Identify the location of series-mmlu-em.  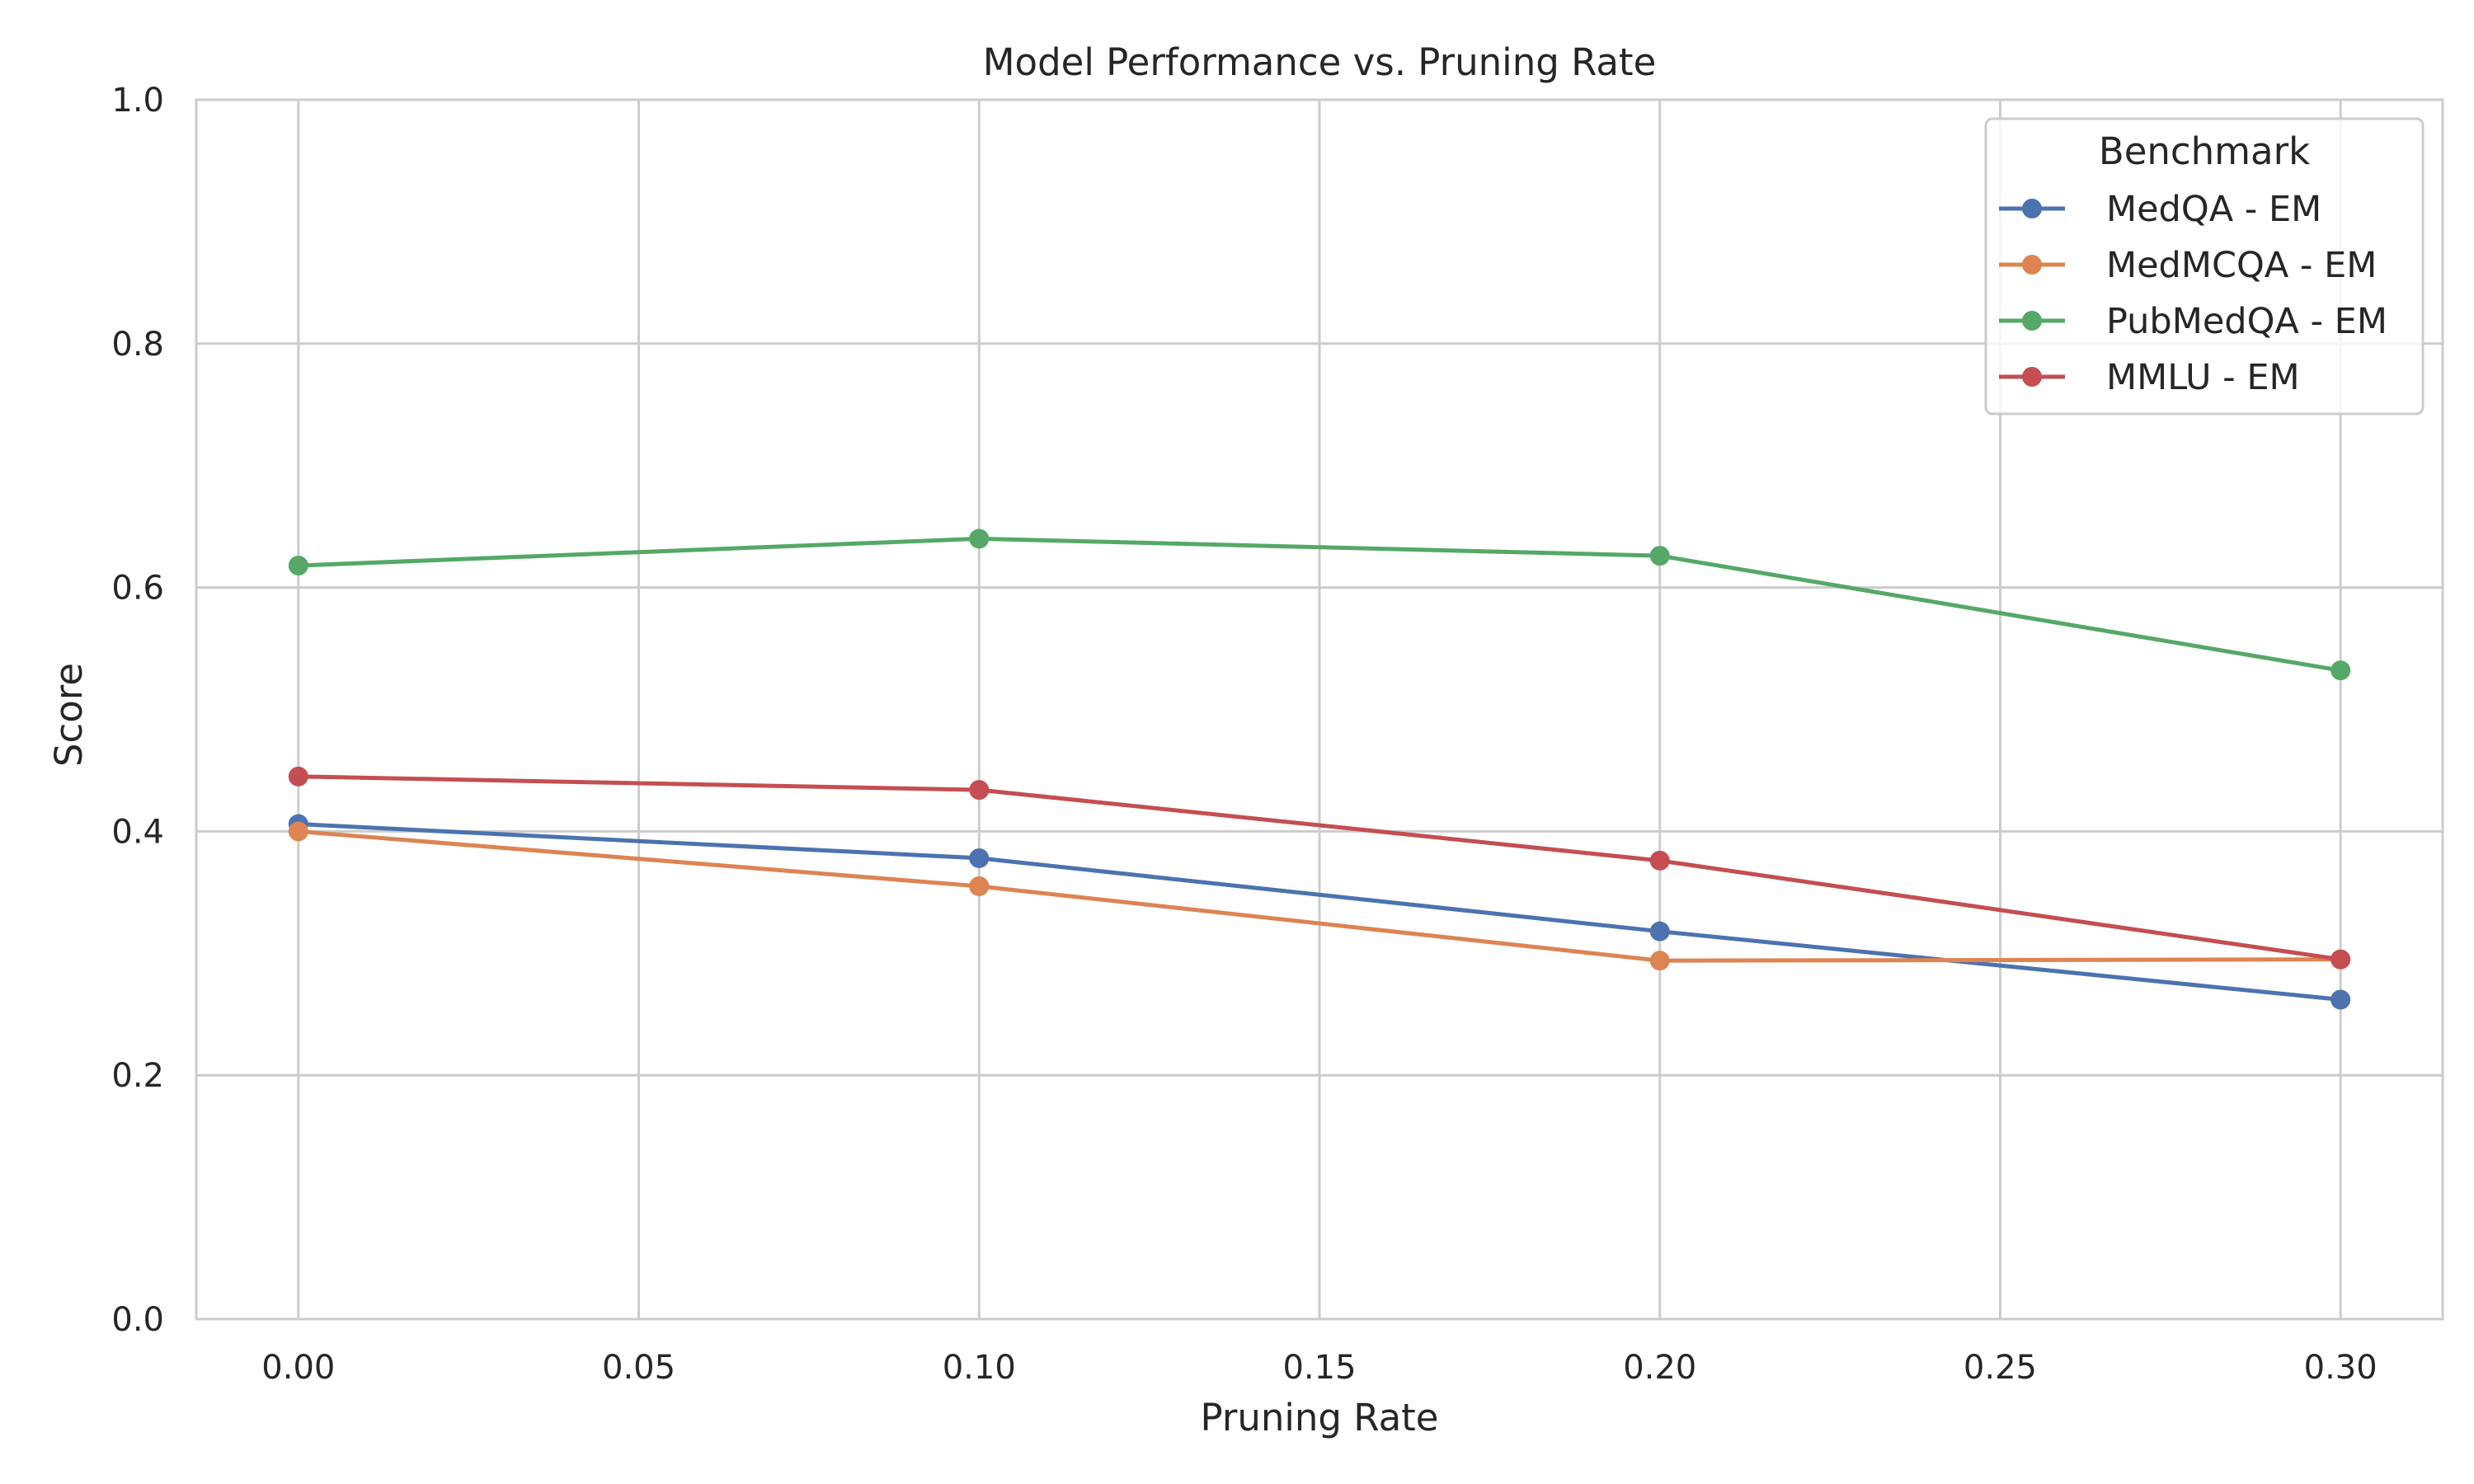
(1319, 868).